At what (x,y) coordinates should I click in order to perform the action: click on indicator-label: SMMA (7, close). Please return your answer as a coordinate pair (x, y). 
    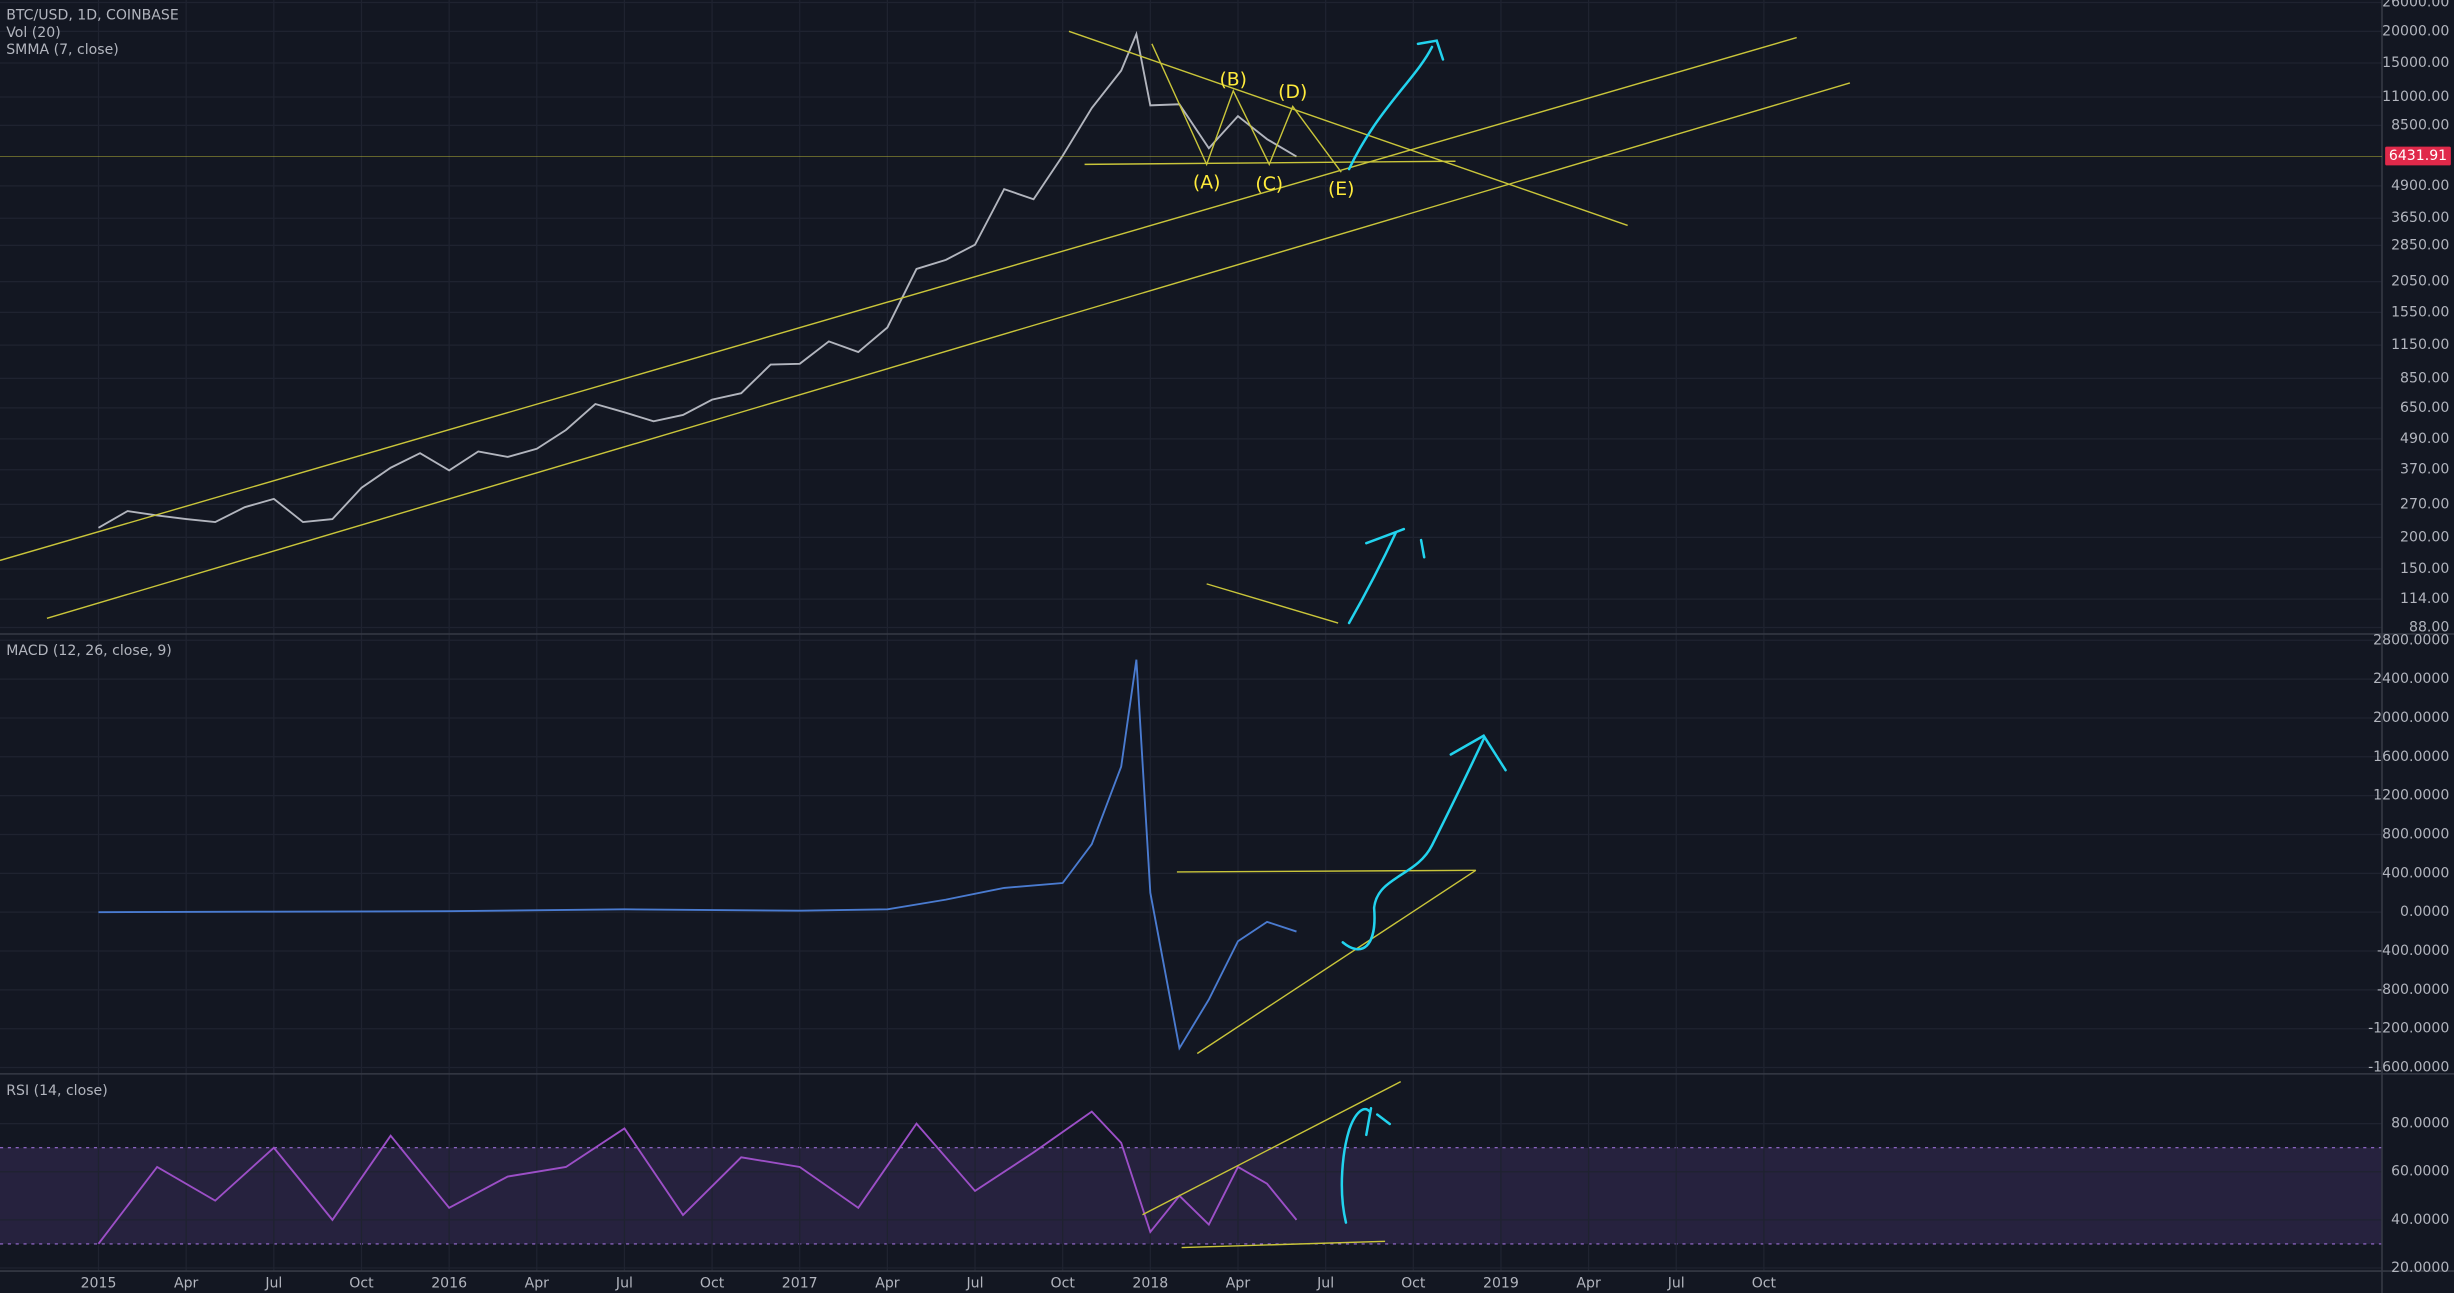
    Looking at the image, I should click on (62, 50).